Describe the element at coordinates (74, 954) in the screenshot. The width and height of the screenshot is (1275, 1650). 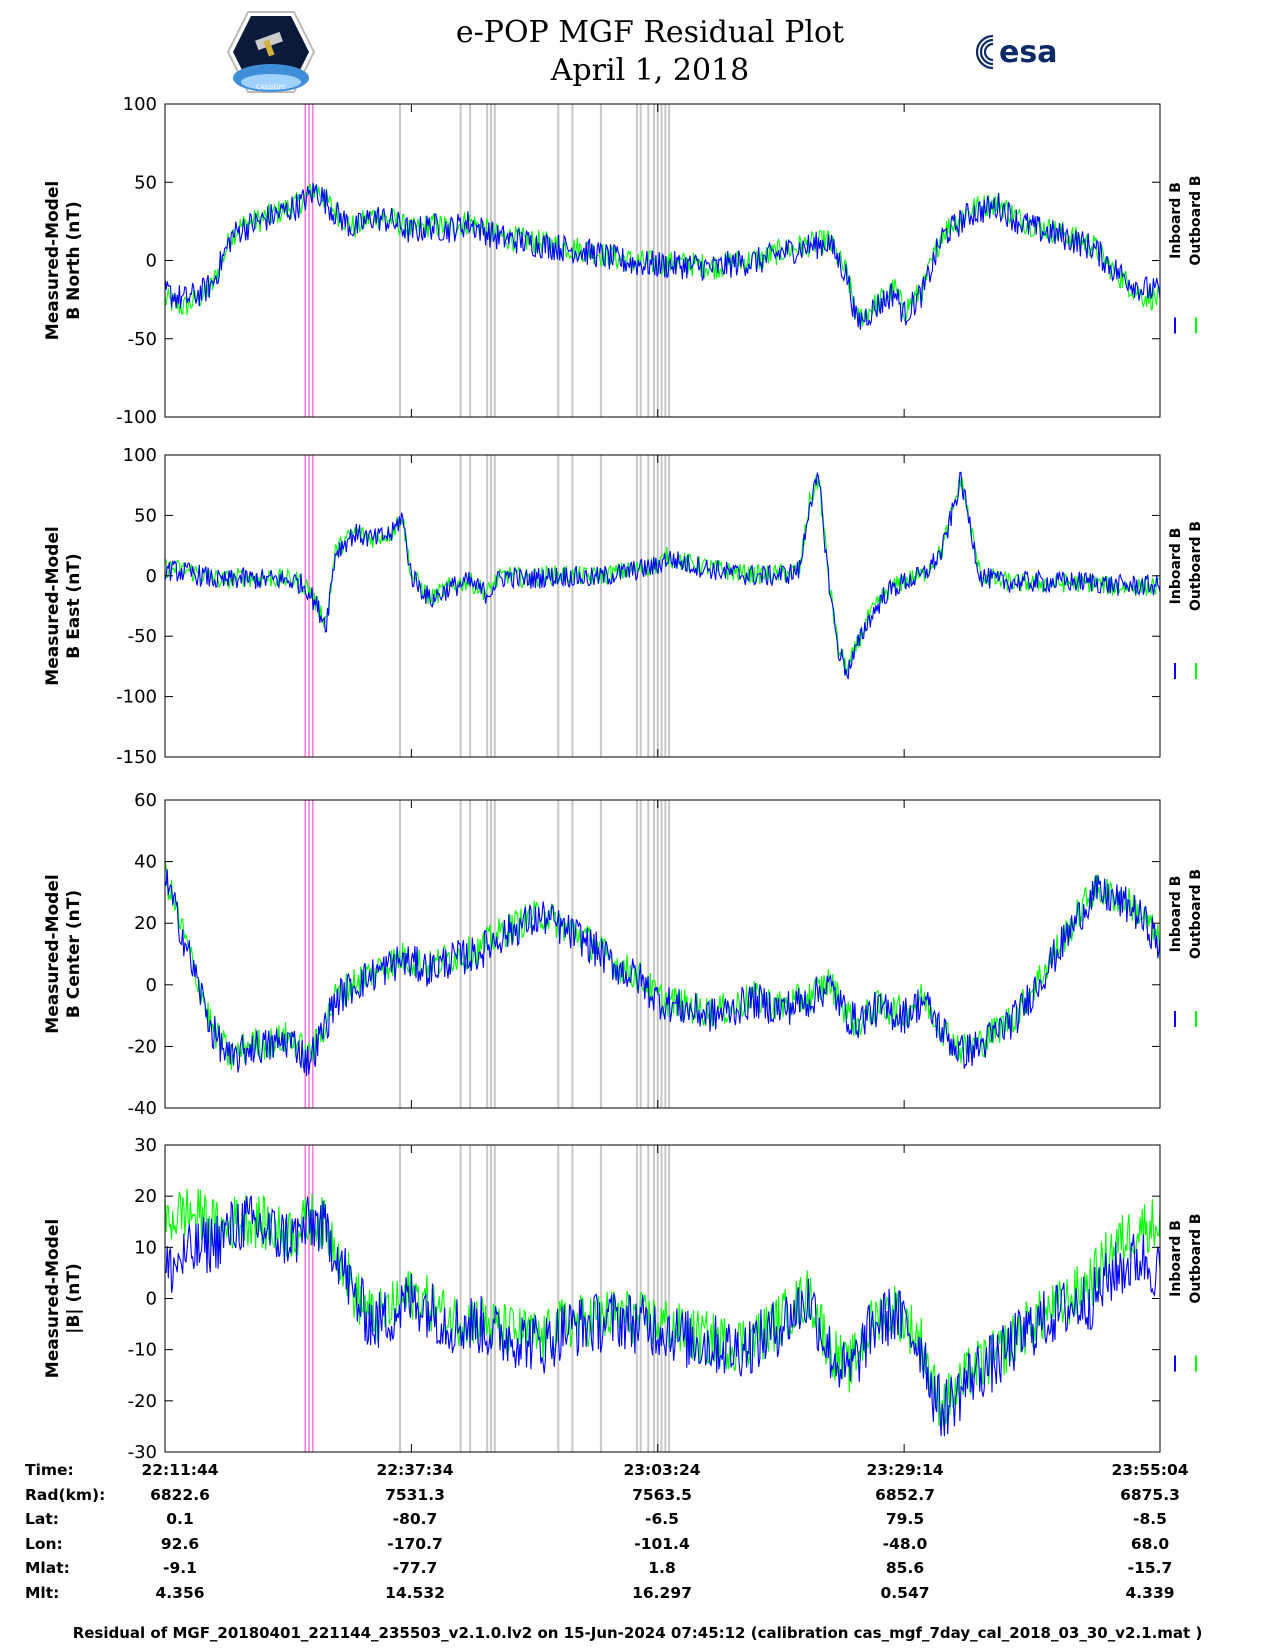
I see `y-axis-label-line: B Center (nT)` at that location.